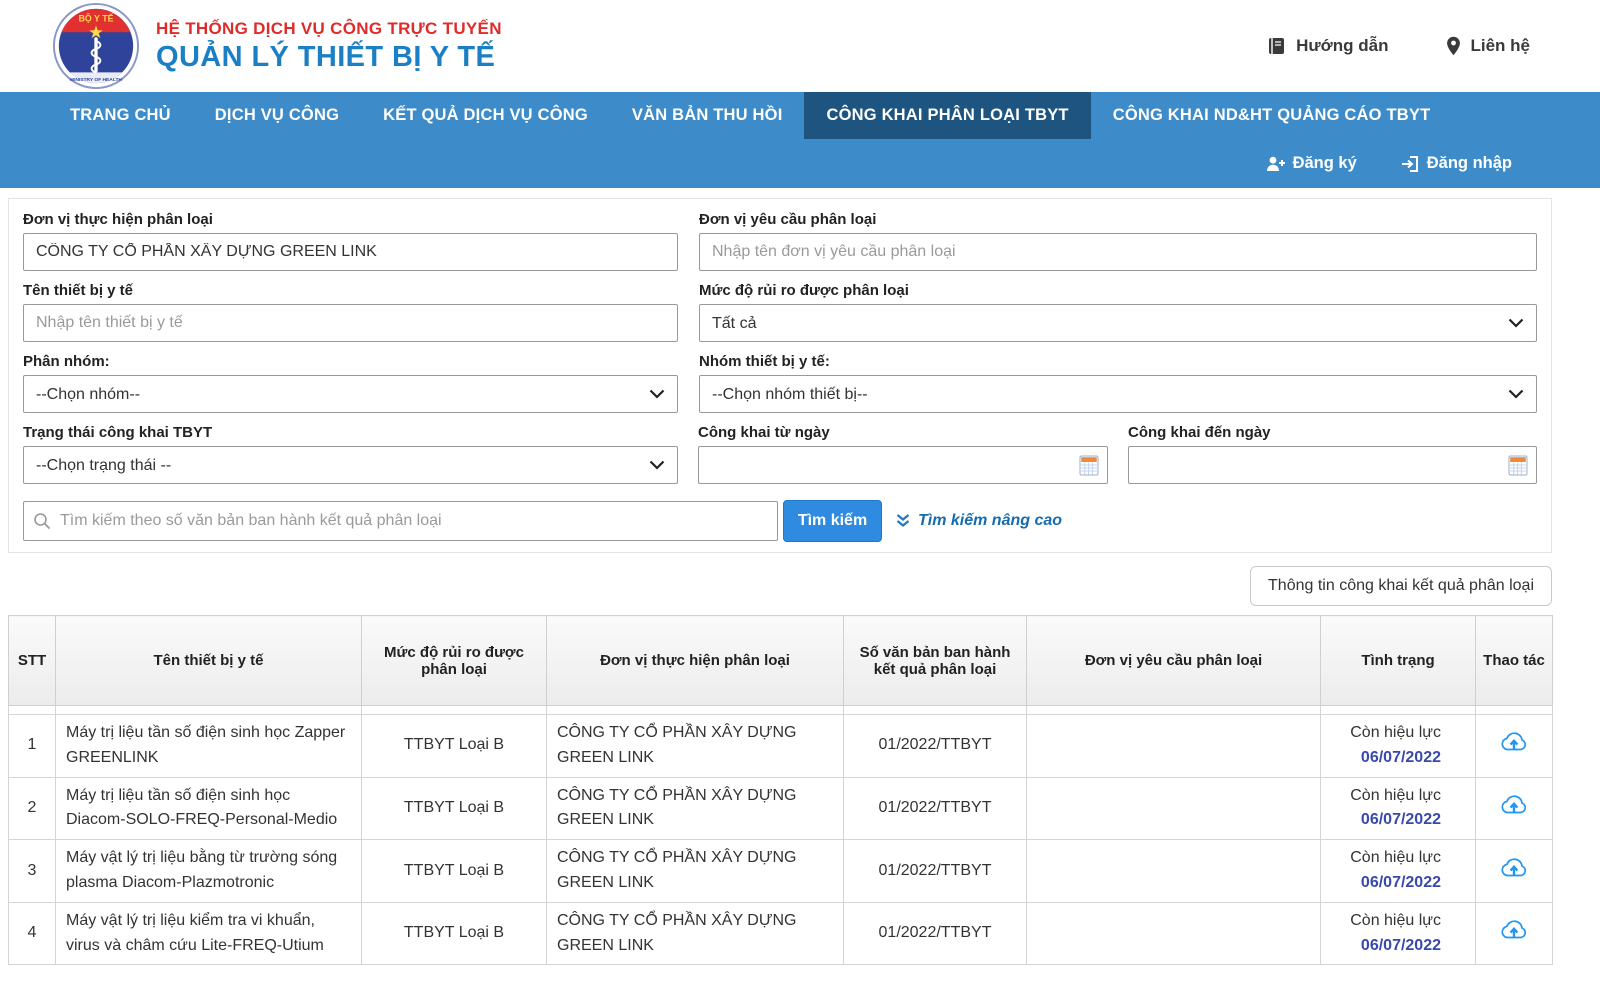  What do you see at coordinates (350, 323) in the screenshot?
I see `ten-thiet-bi-input` at bounding box center [350, 323].